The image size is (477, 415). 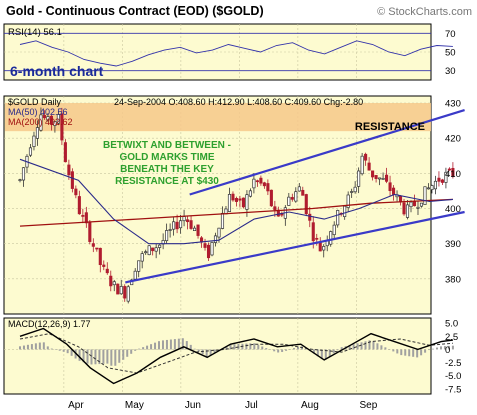 I want to click on x-tick-label: Sep, so click(x=368, y=405).